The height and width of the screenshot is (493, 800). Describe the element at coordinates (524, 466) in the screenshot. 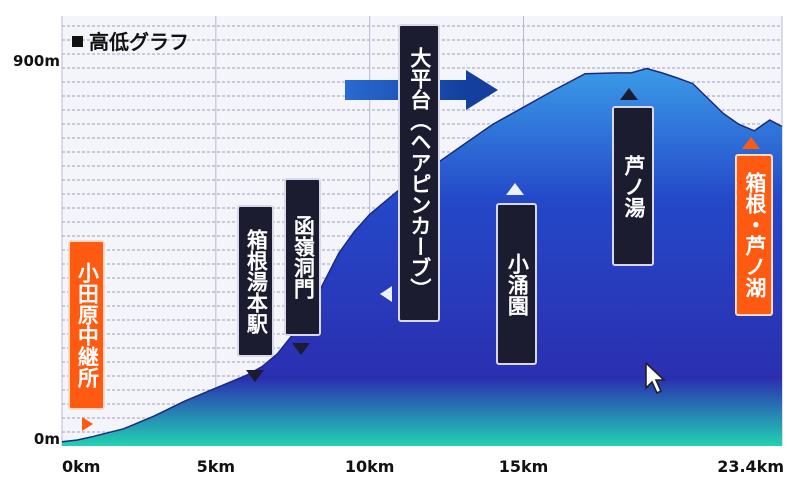

I see `x-tick-label: 15km` at that location.